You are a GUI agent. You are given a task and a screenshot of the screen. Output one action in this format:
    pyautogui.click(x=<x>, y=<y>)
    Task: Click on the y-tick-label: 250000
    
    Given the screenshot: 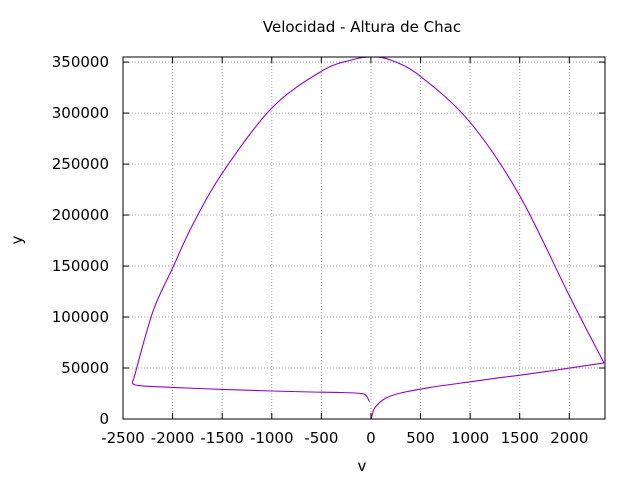 What is the action you would take?
    pyautogui.click(x=80, y=164)
    